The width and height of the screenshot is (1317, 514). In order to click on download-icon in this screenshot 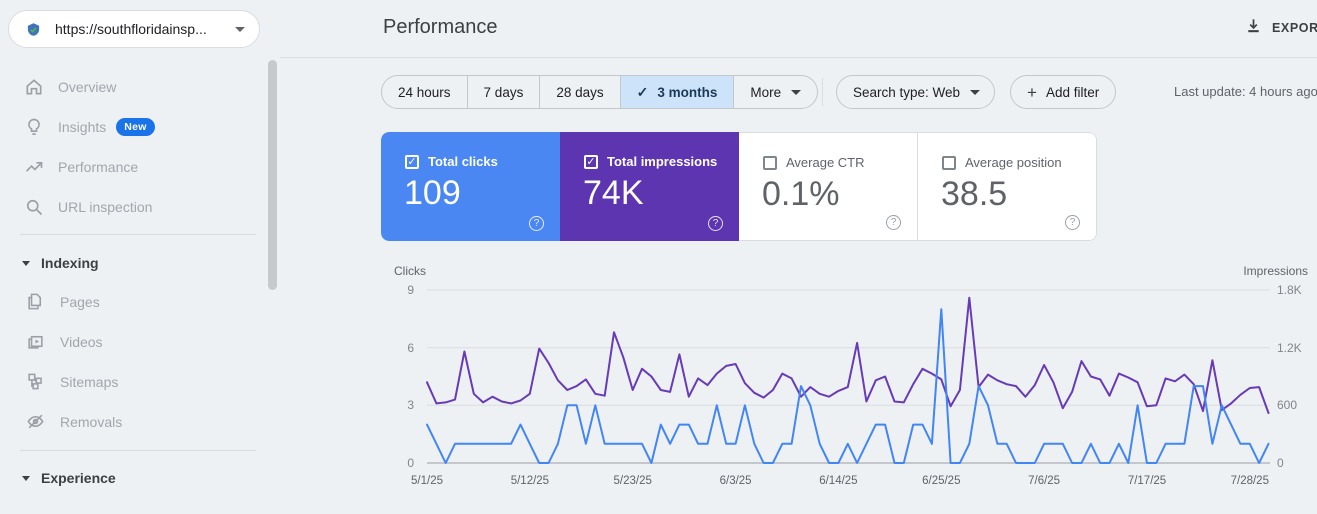, I will do `click(1253, 28)`.